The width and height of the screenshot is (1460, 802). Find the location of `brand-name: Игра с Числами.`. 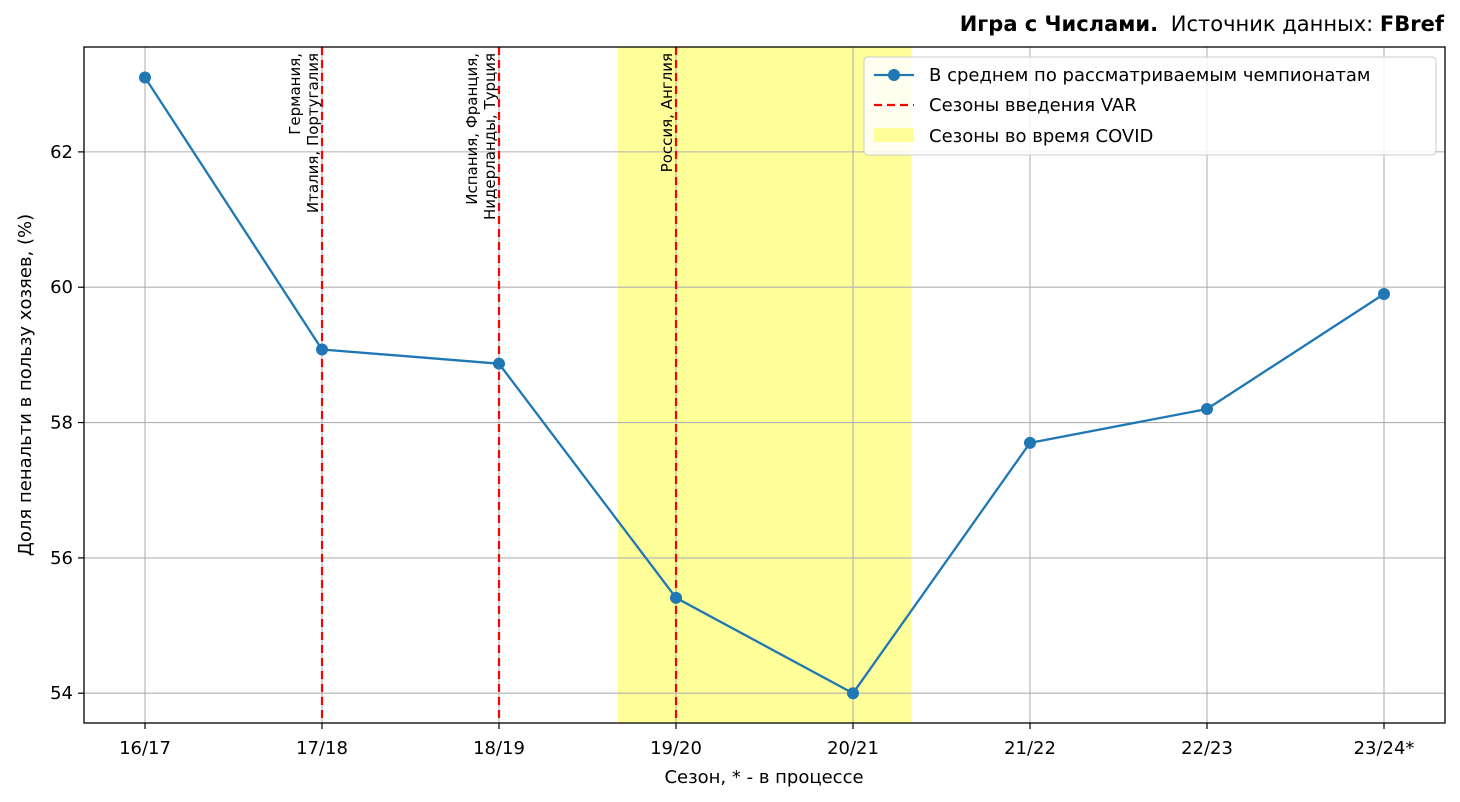

brand-name: Игра с Числами. is located at coordinates (1059, 24).